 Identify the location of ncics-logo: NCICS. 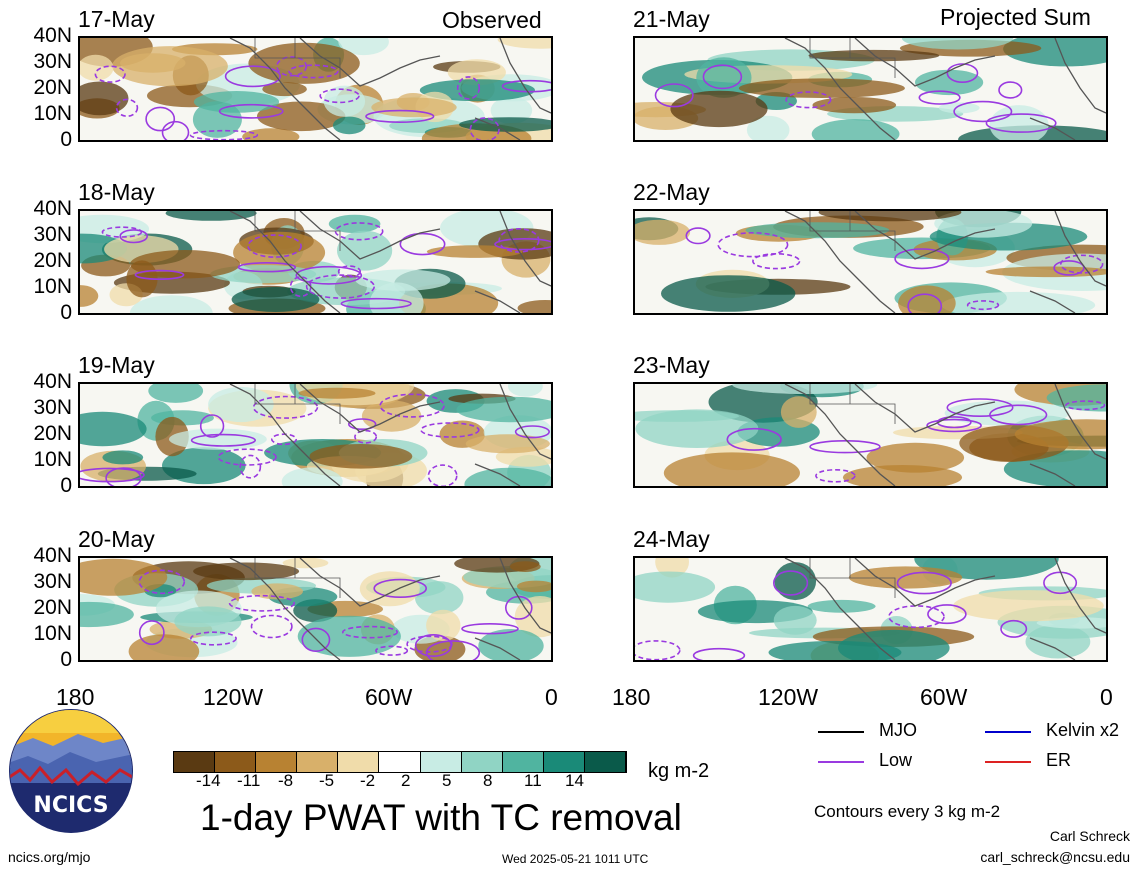
(71, 771).